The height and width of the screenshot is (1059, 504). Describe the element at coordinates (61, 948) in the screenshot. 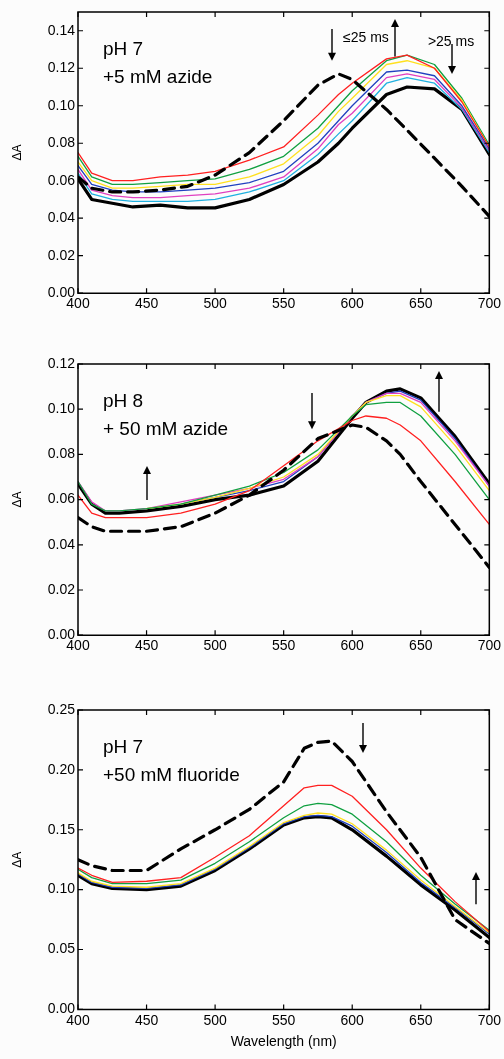

I see `y-tick-label: 0.05` at that location.